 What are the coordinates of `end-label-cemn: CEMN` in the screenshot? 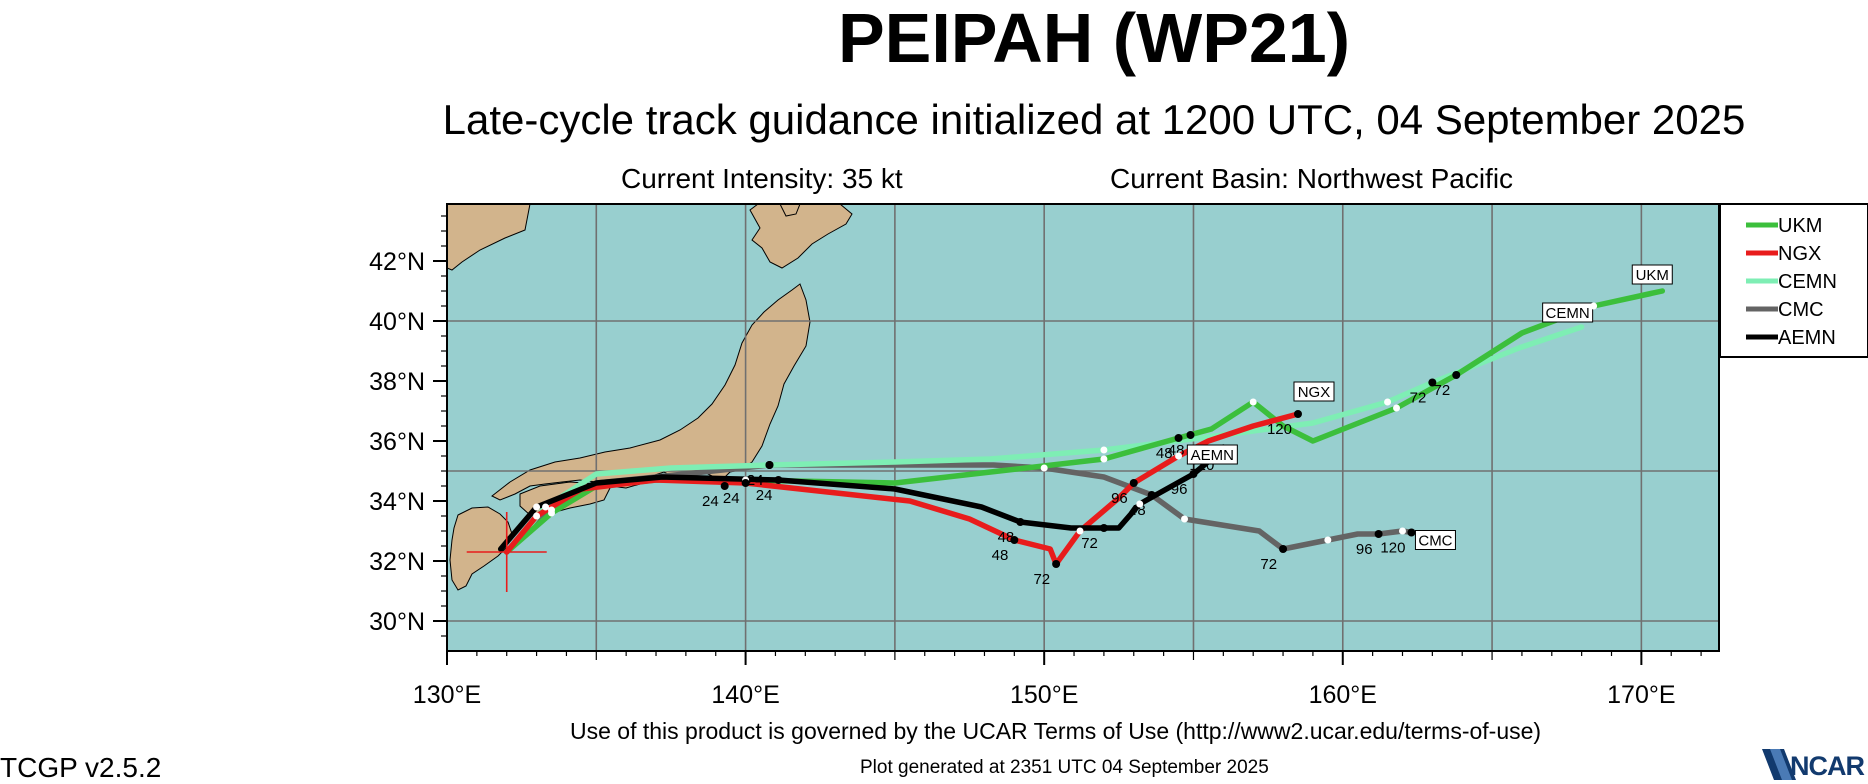 It's located at (1568, 312).